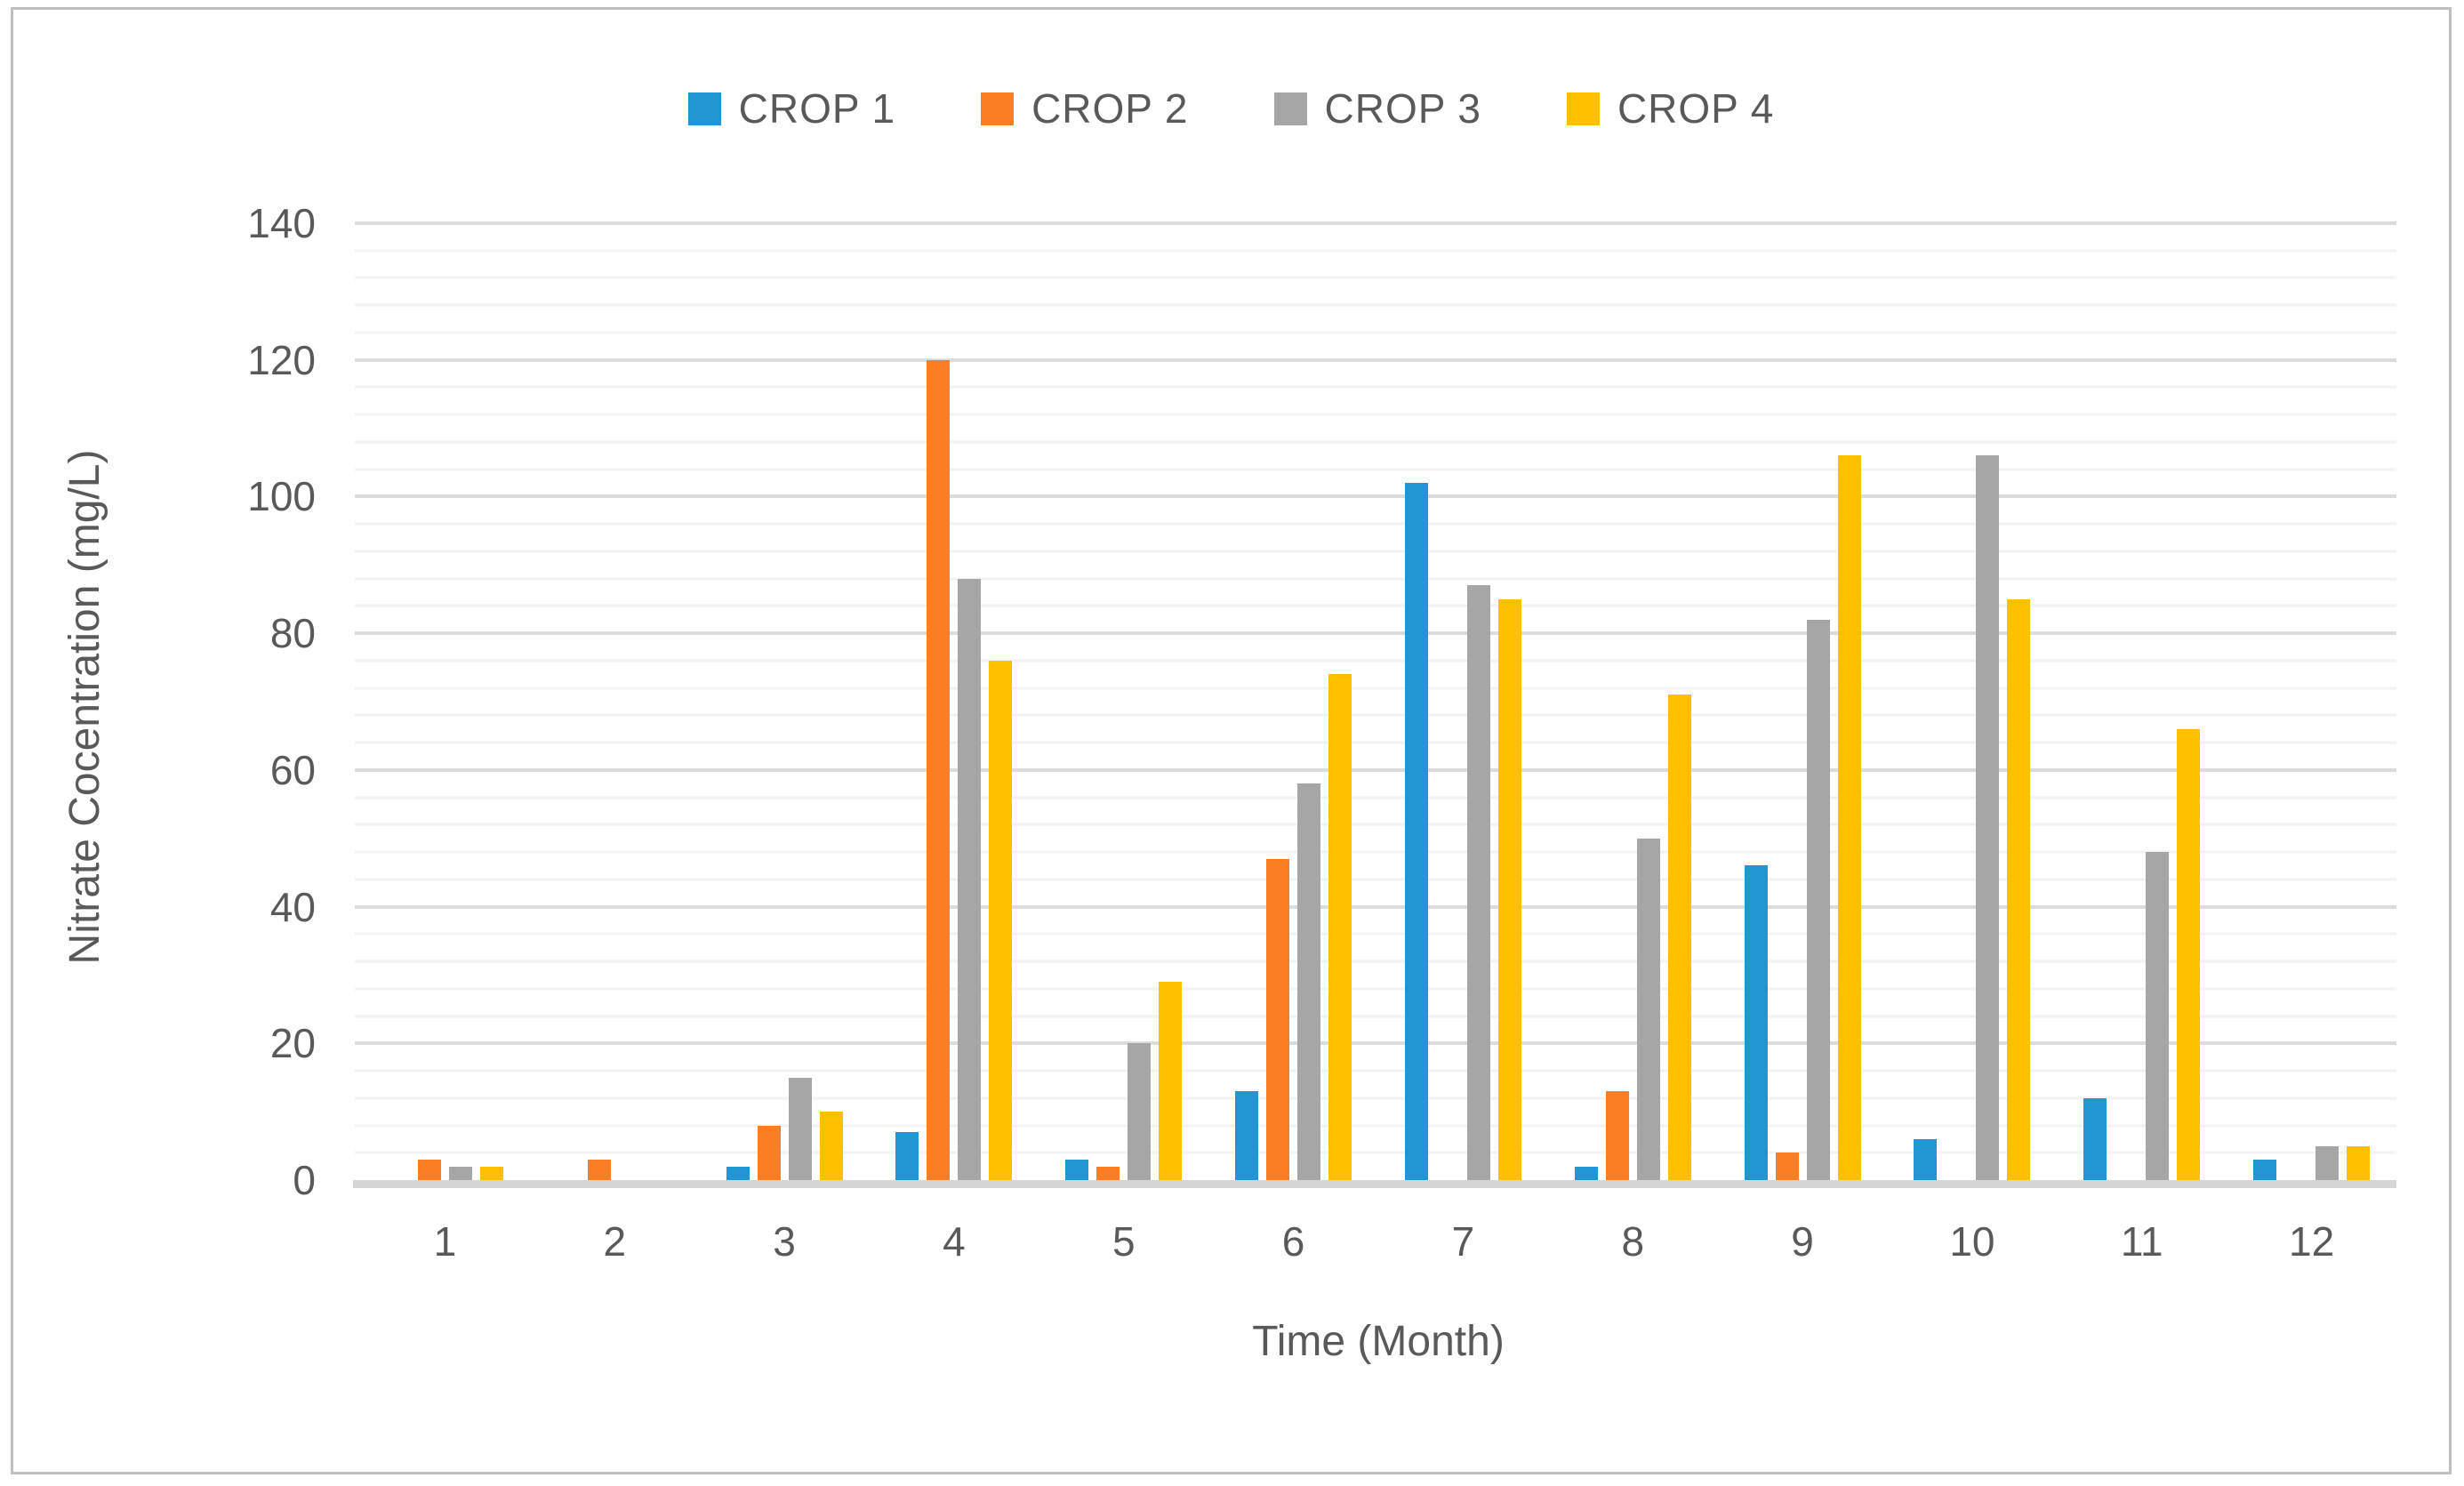 This screenshot has width=2464, height=1486. I want to click on x-axis-line, so click(1374, 1184).